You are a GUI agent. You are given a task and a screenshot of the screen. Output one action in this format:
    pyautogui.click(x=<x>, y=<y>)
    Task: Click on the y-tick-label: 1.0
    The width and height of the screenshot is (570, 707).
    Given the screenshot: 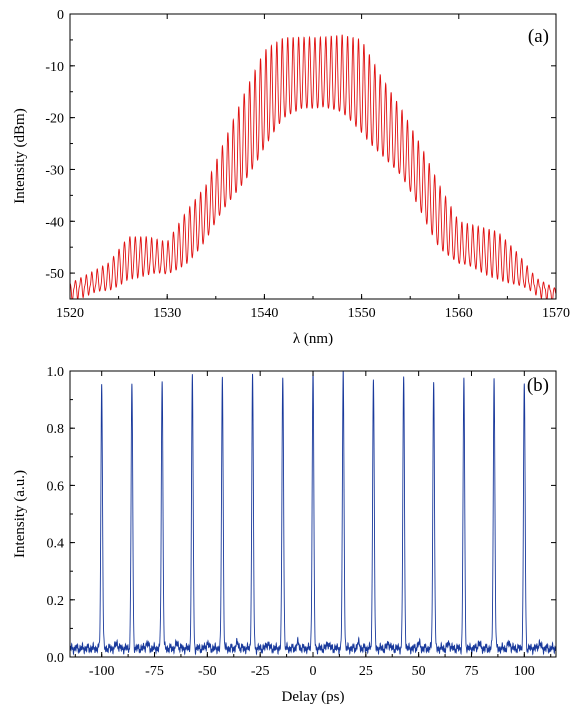 What is the action you would take?
    pyautogui.click(x=56, y=372)
    